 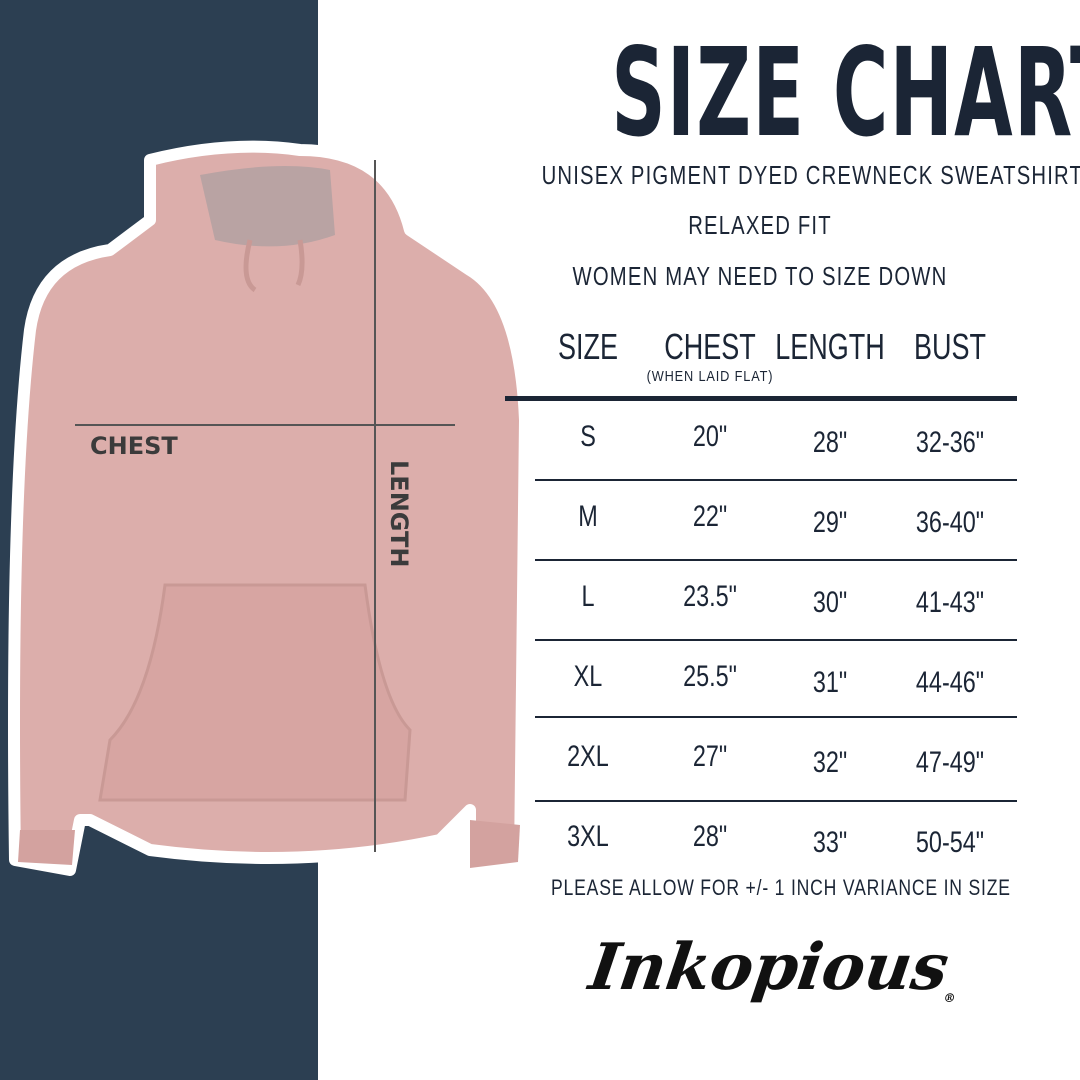 I want to click on header-length: LENGTH, so click(x=830, y=346).